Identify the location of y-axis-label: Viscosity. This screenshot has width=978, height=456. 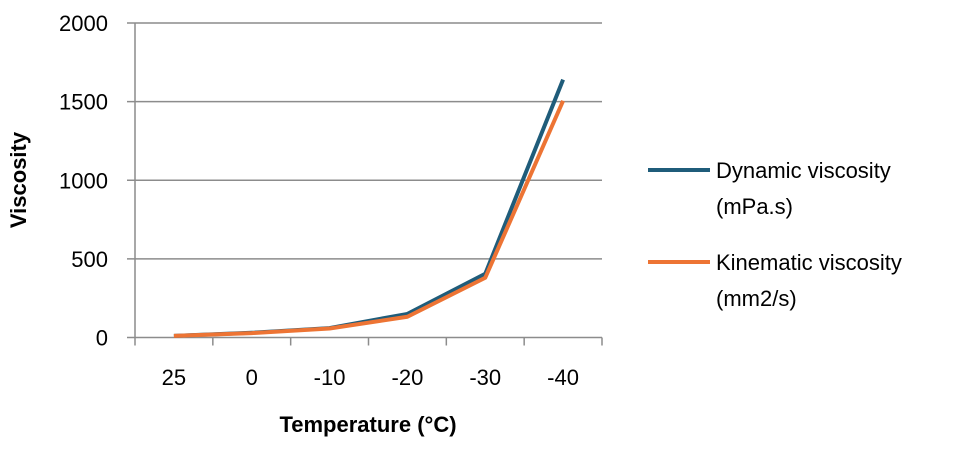
(18, 179).